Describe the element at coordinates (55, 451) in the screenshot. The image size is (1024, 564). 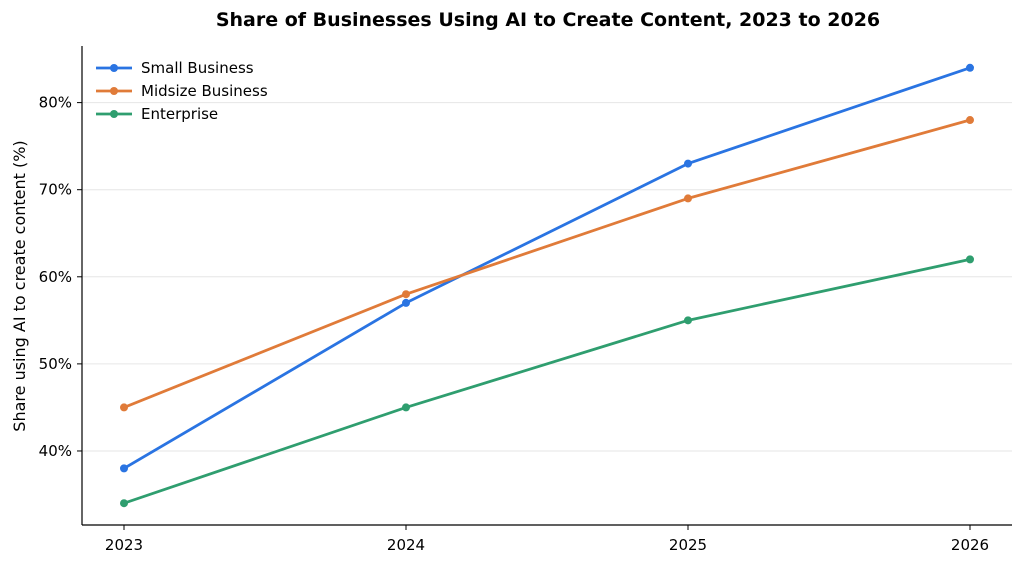
I see `y-tick-label: 40%` at that location.